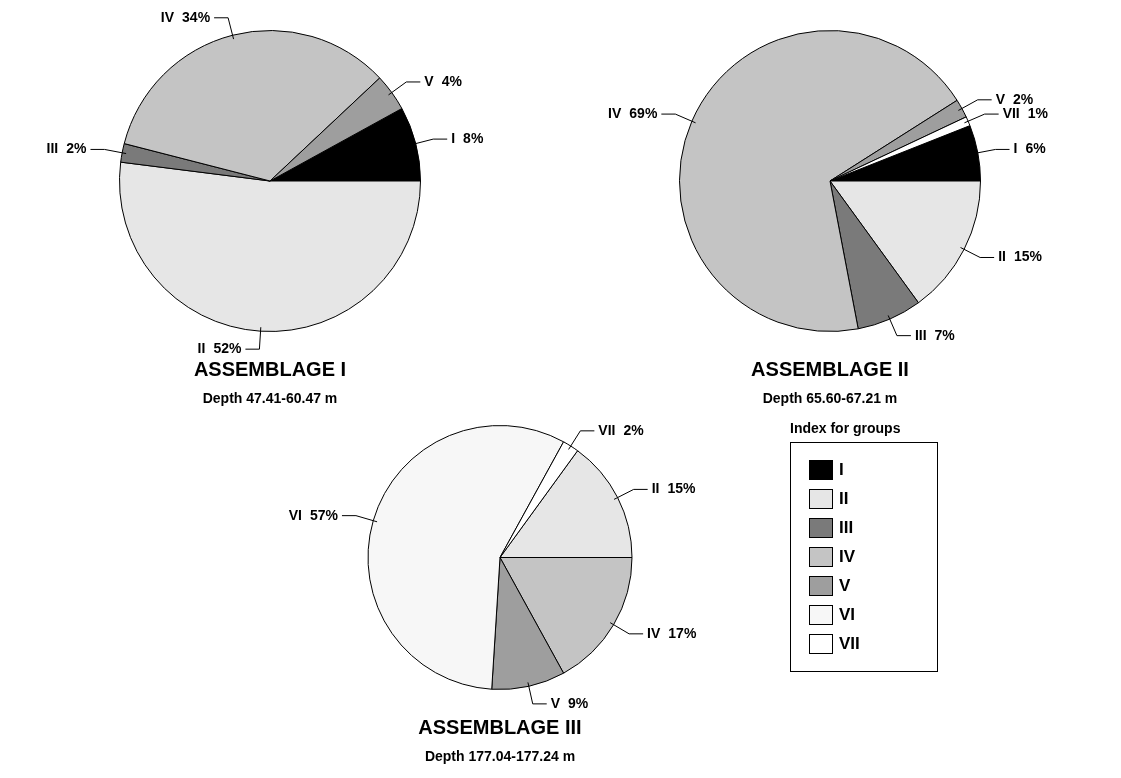  Describe the element at coordinates (227, 348) in the screenshot. I see `data-label: 52%` at that location.